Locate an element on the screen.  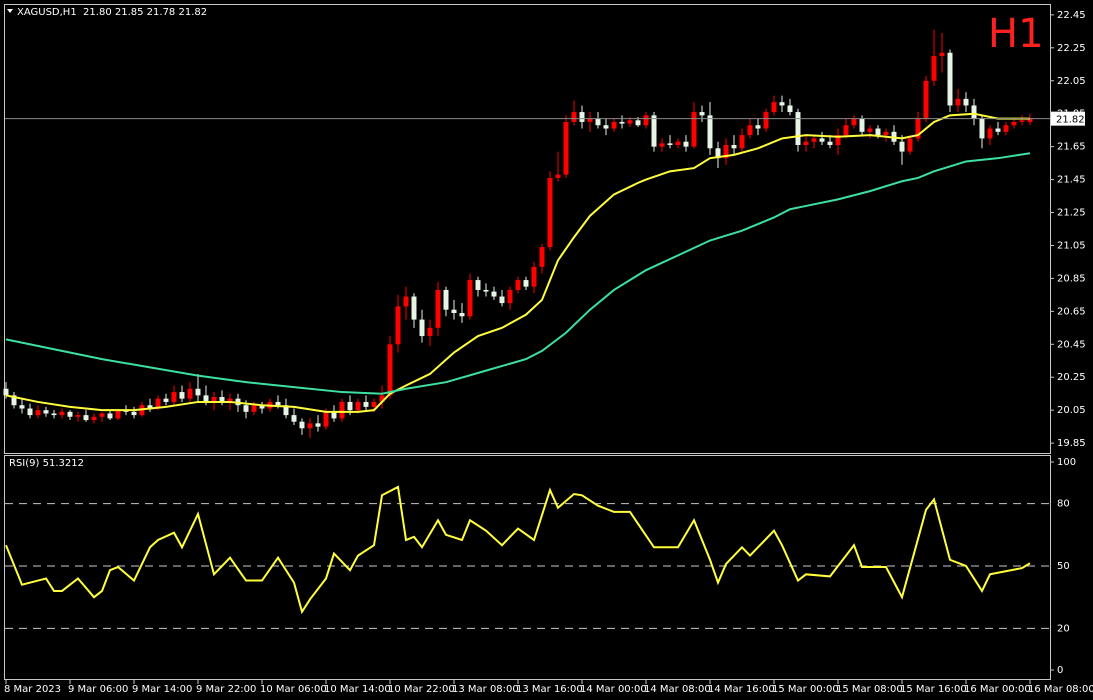
y-tick-label: 0 is located at coordinates (1060, 670).